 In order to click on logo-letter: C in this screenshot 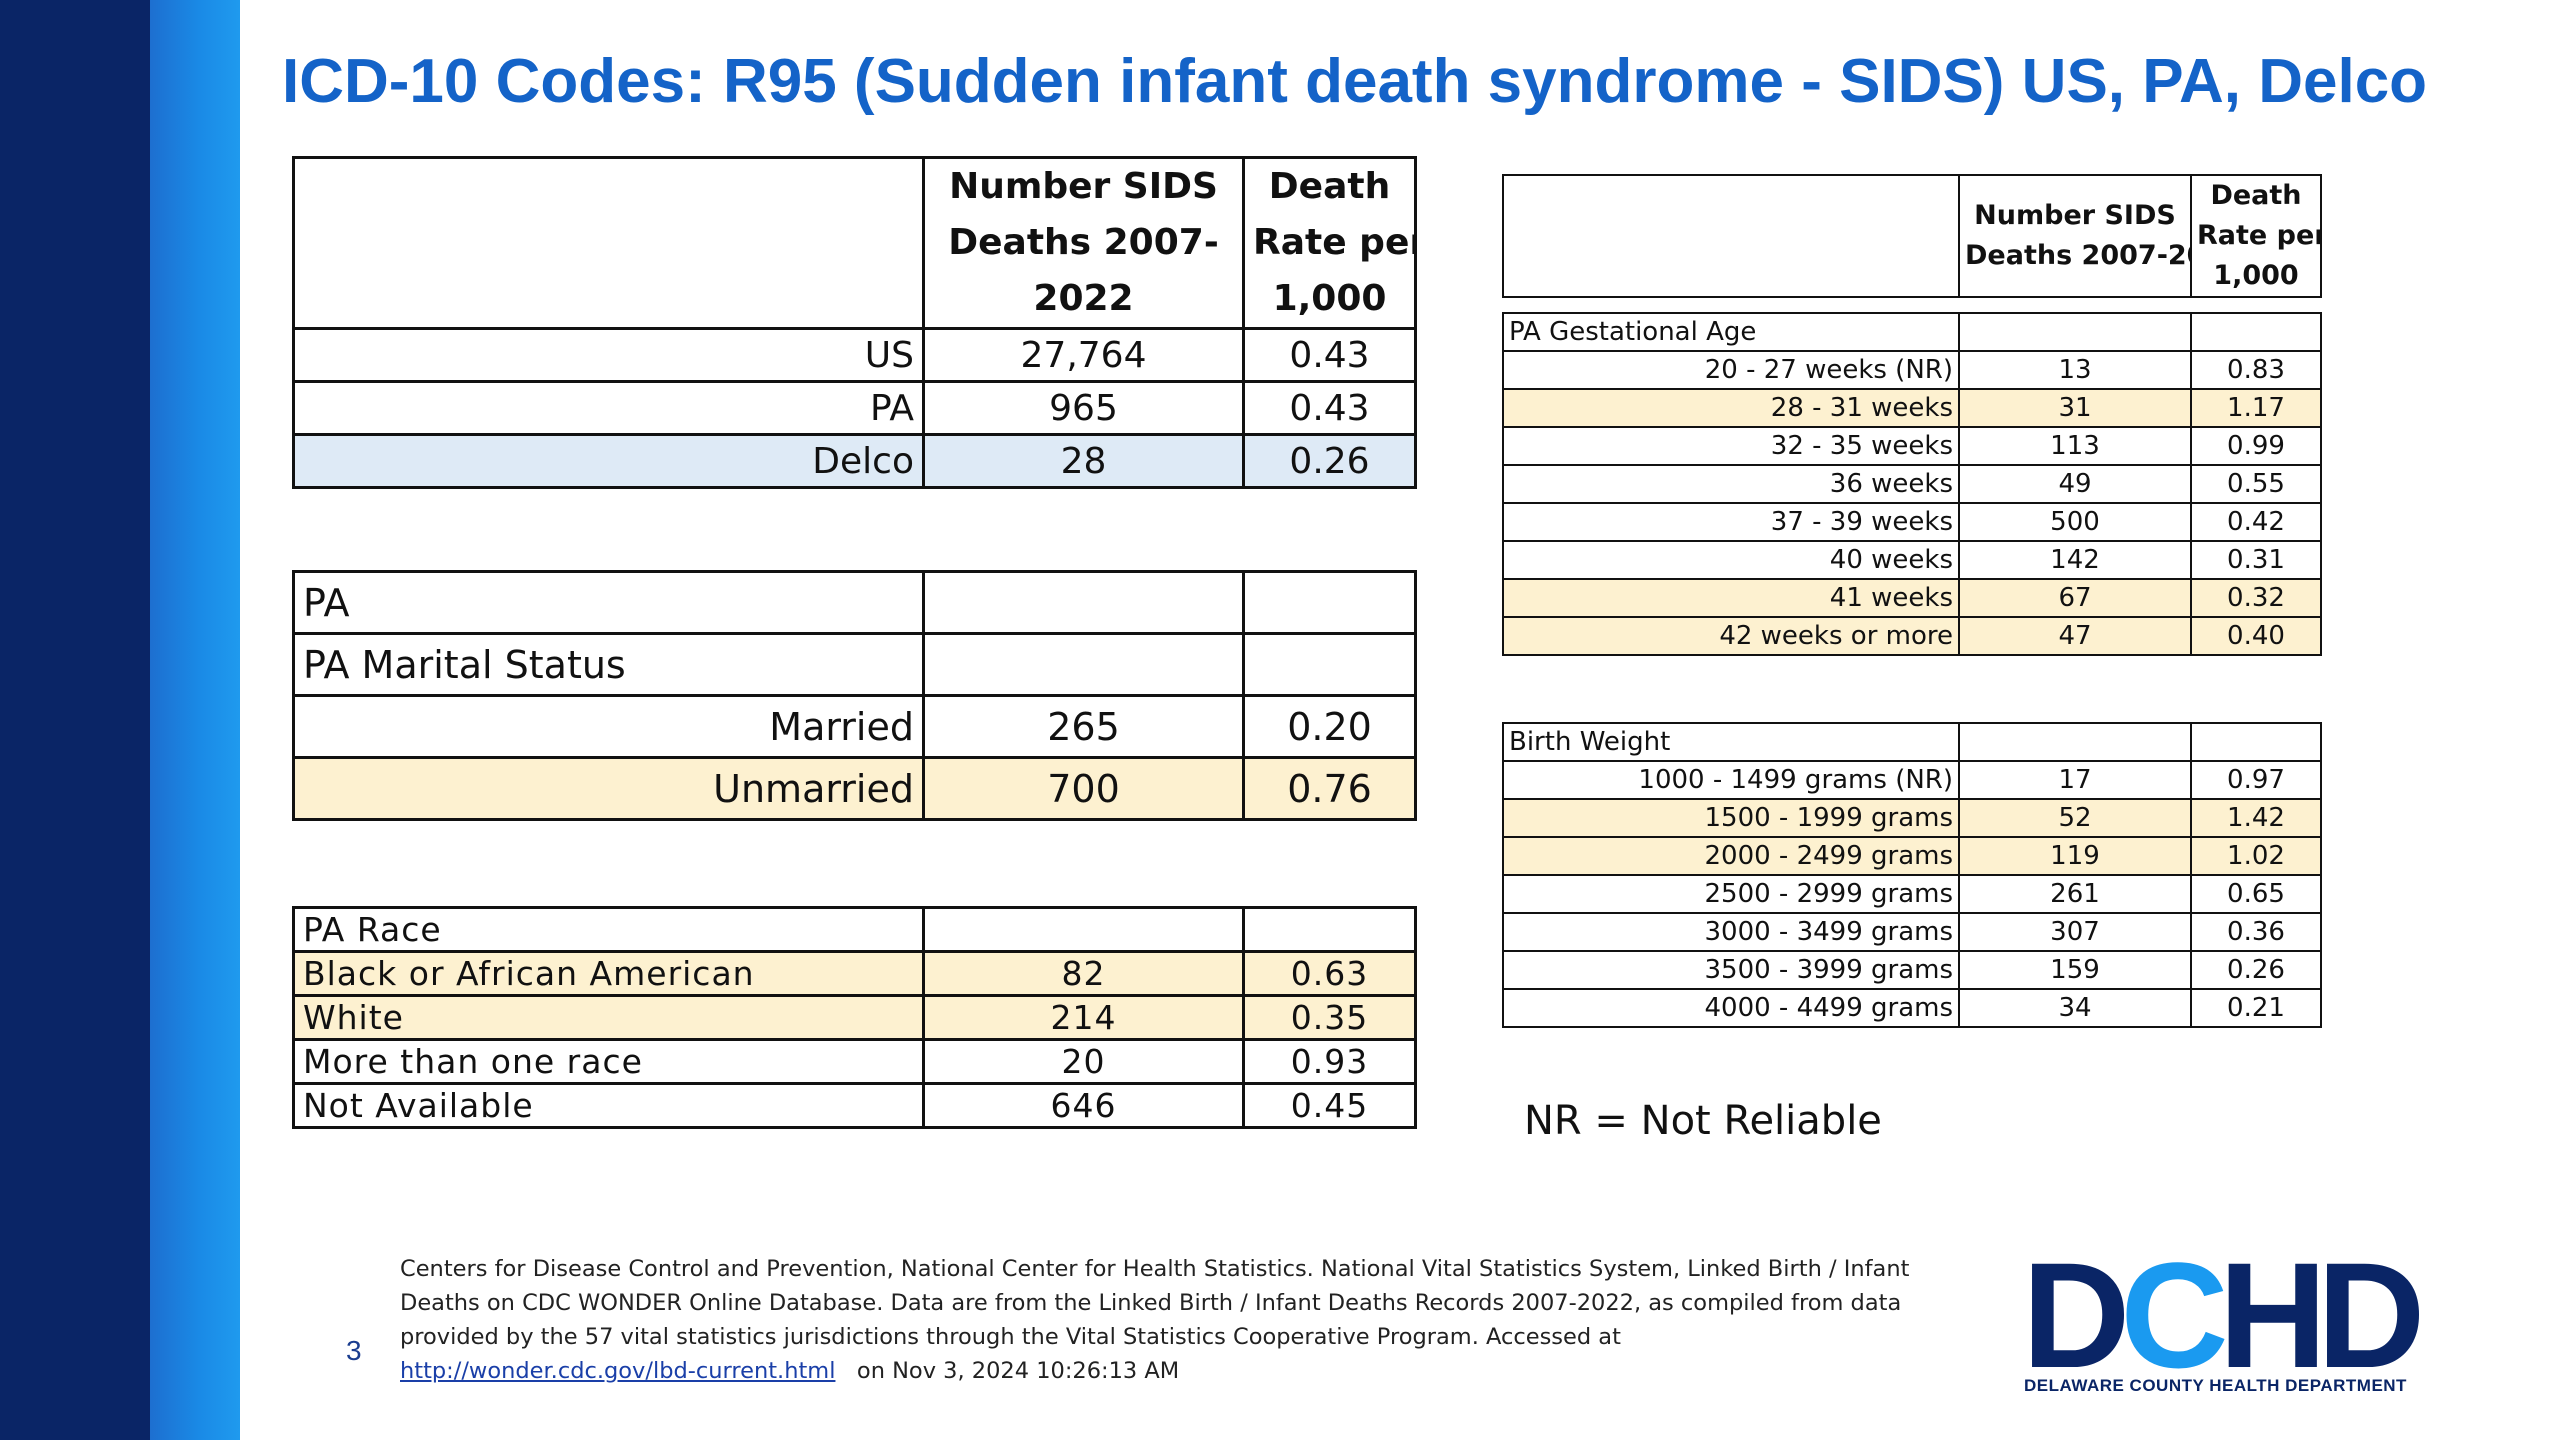, I will do `click(2174, 1315)`.